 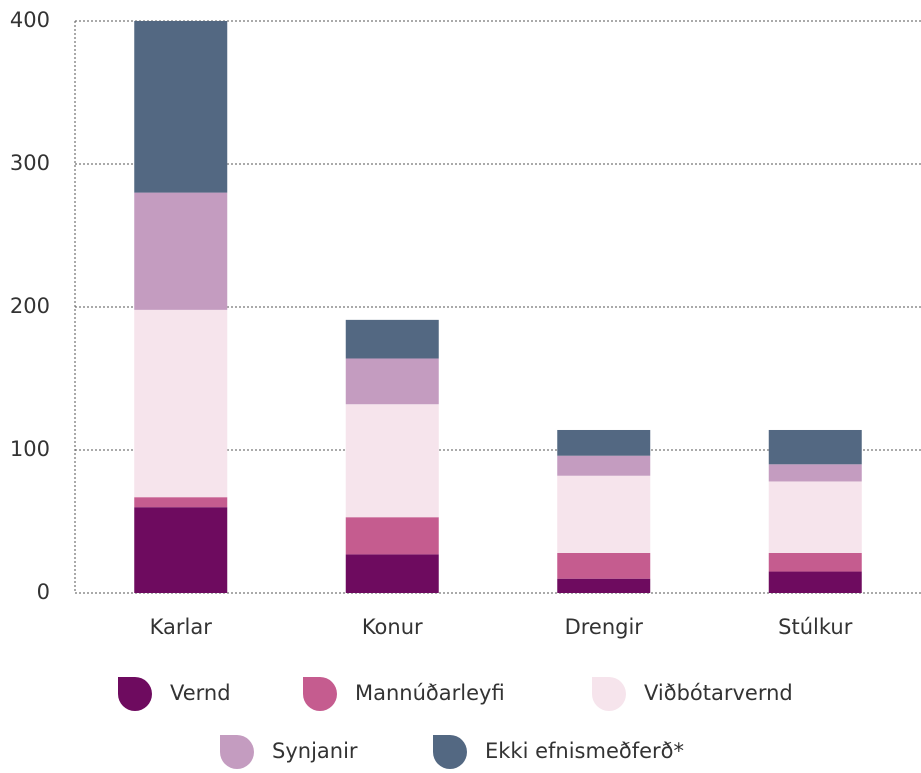 What do you see at coordinates (30, 449) in the screenshot?
I see `y-tick-label: 100` at bounding box center [30, 449].